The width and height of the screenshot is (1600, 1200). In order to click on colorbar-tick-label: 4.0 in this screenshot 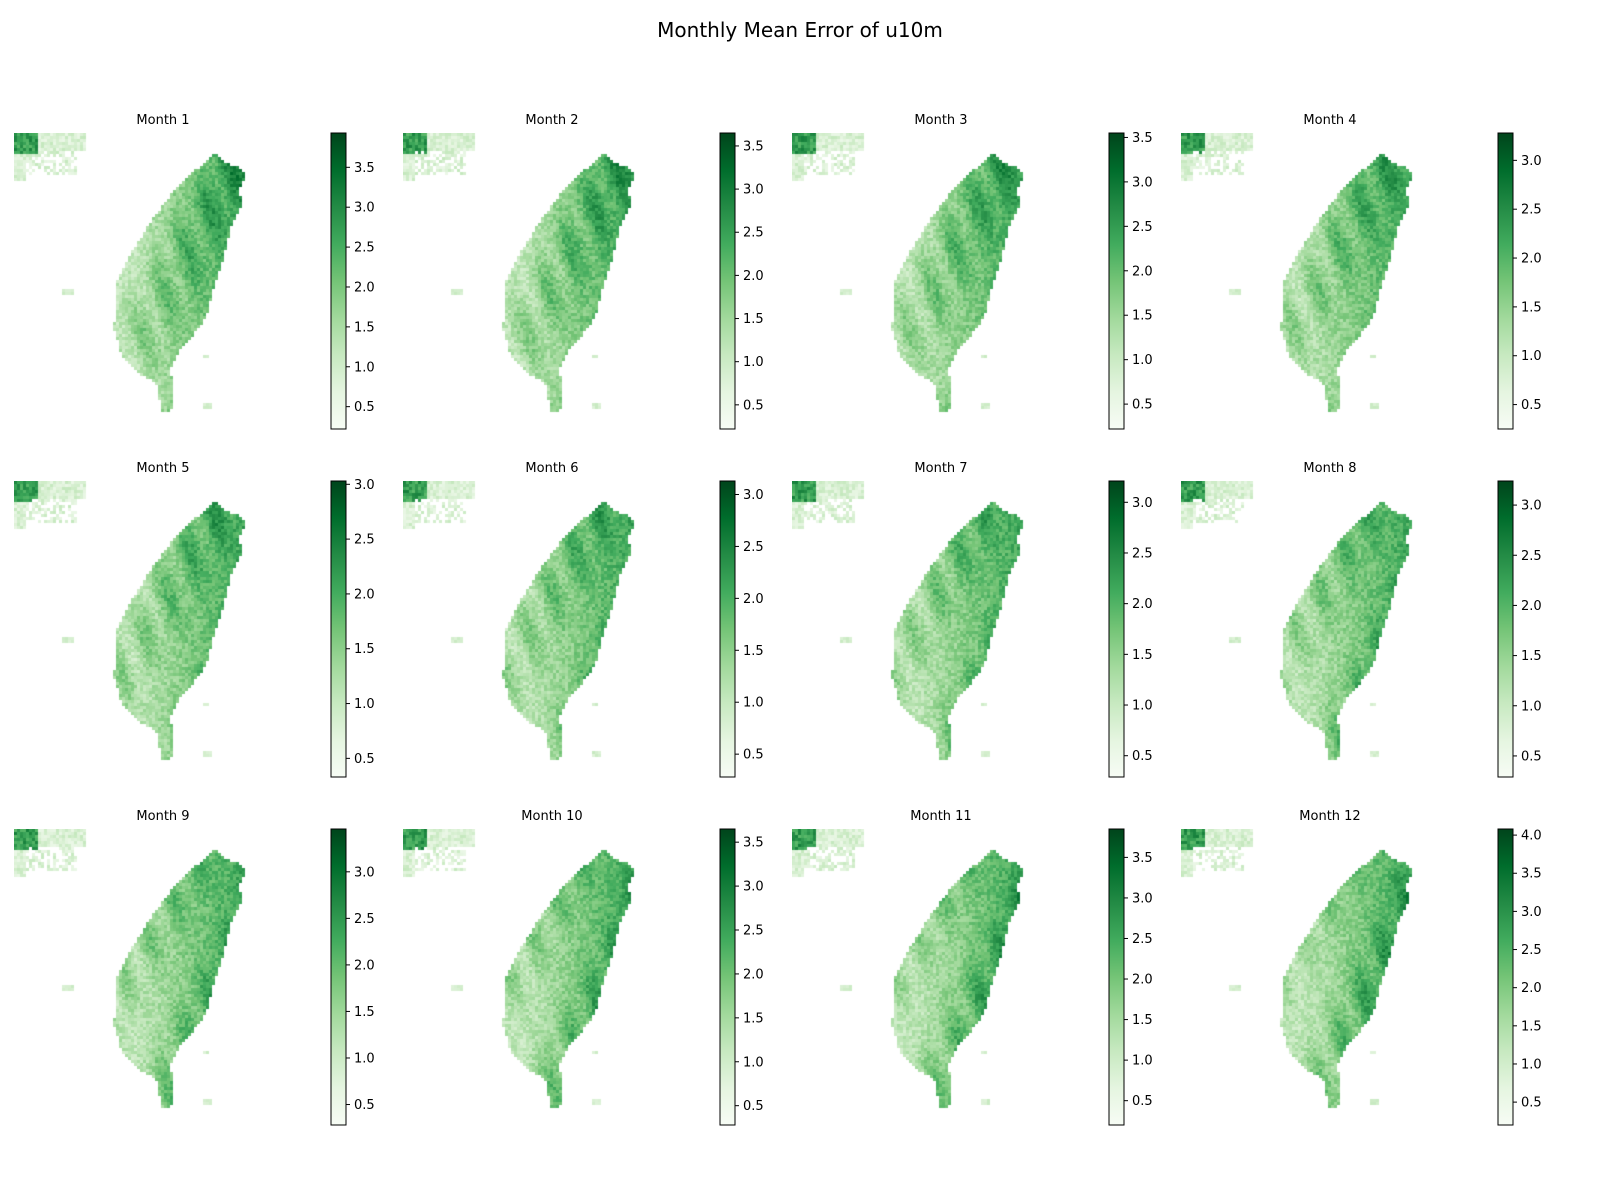, I will do `click(1531, 836)`.